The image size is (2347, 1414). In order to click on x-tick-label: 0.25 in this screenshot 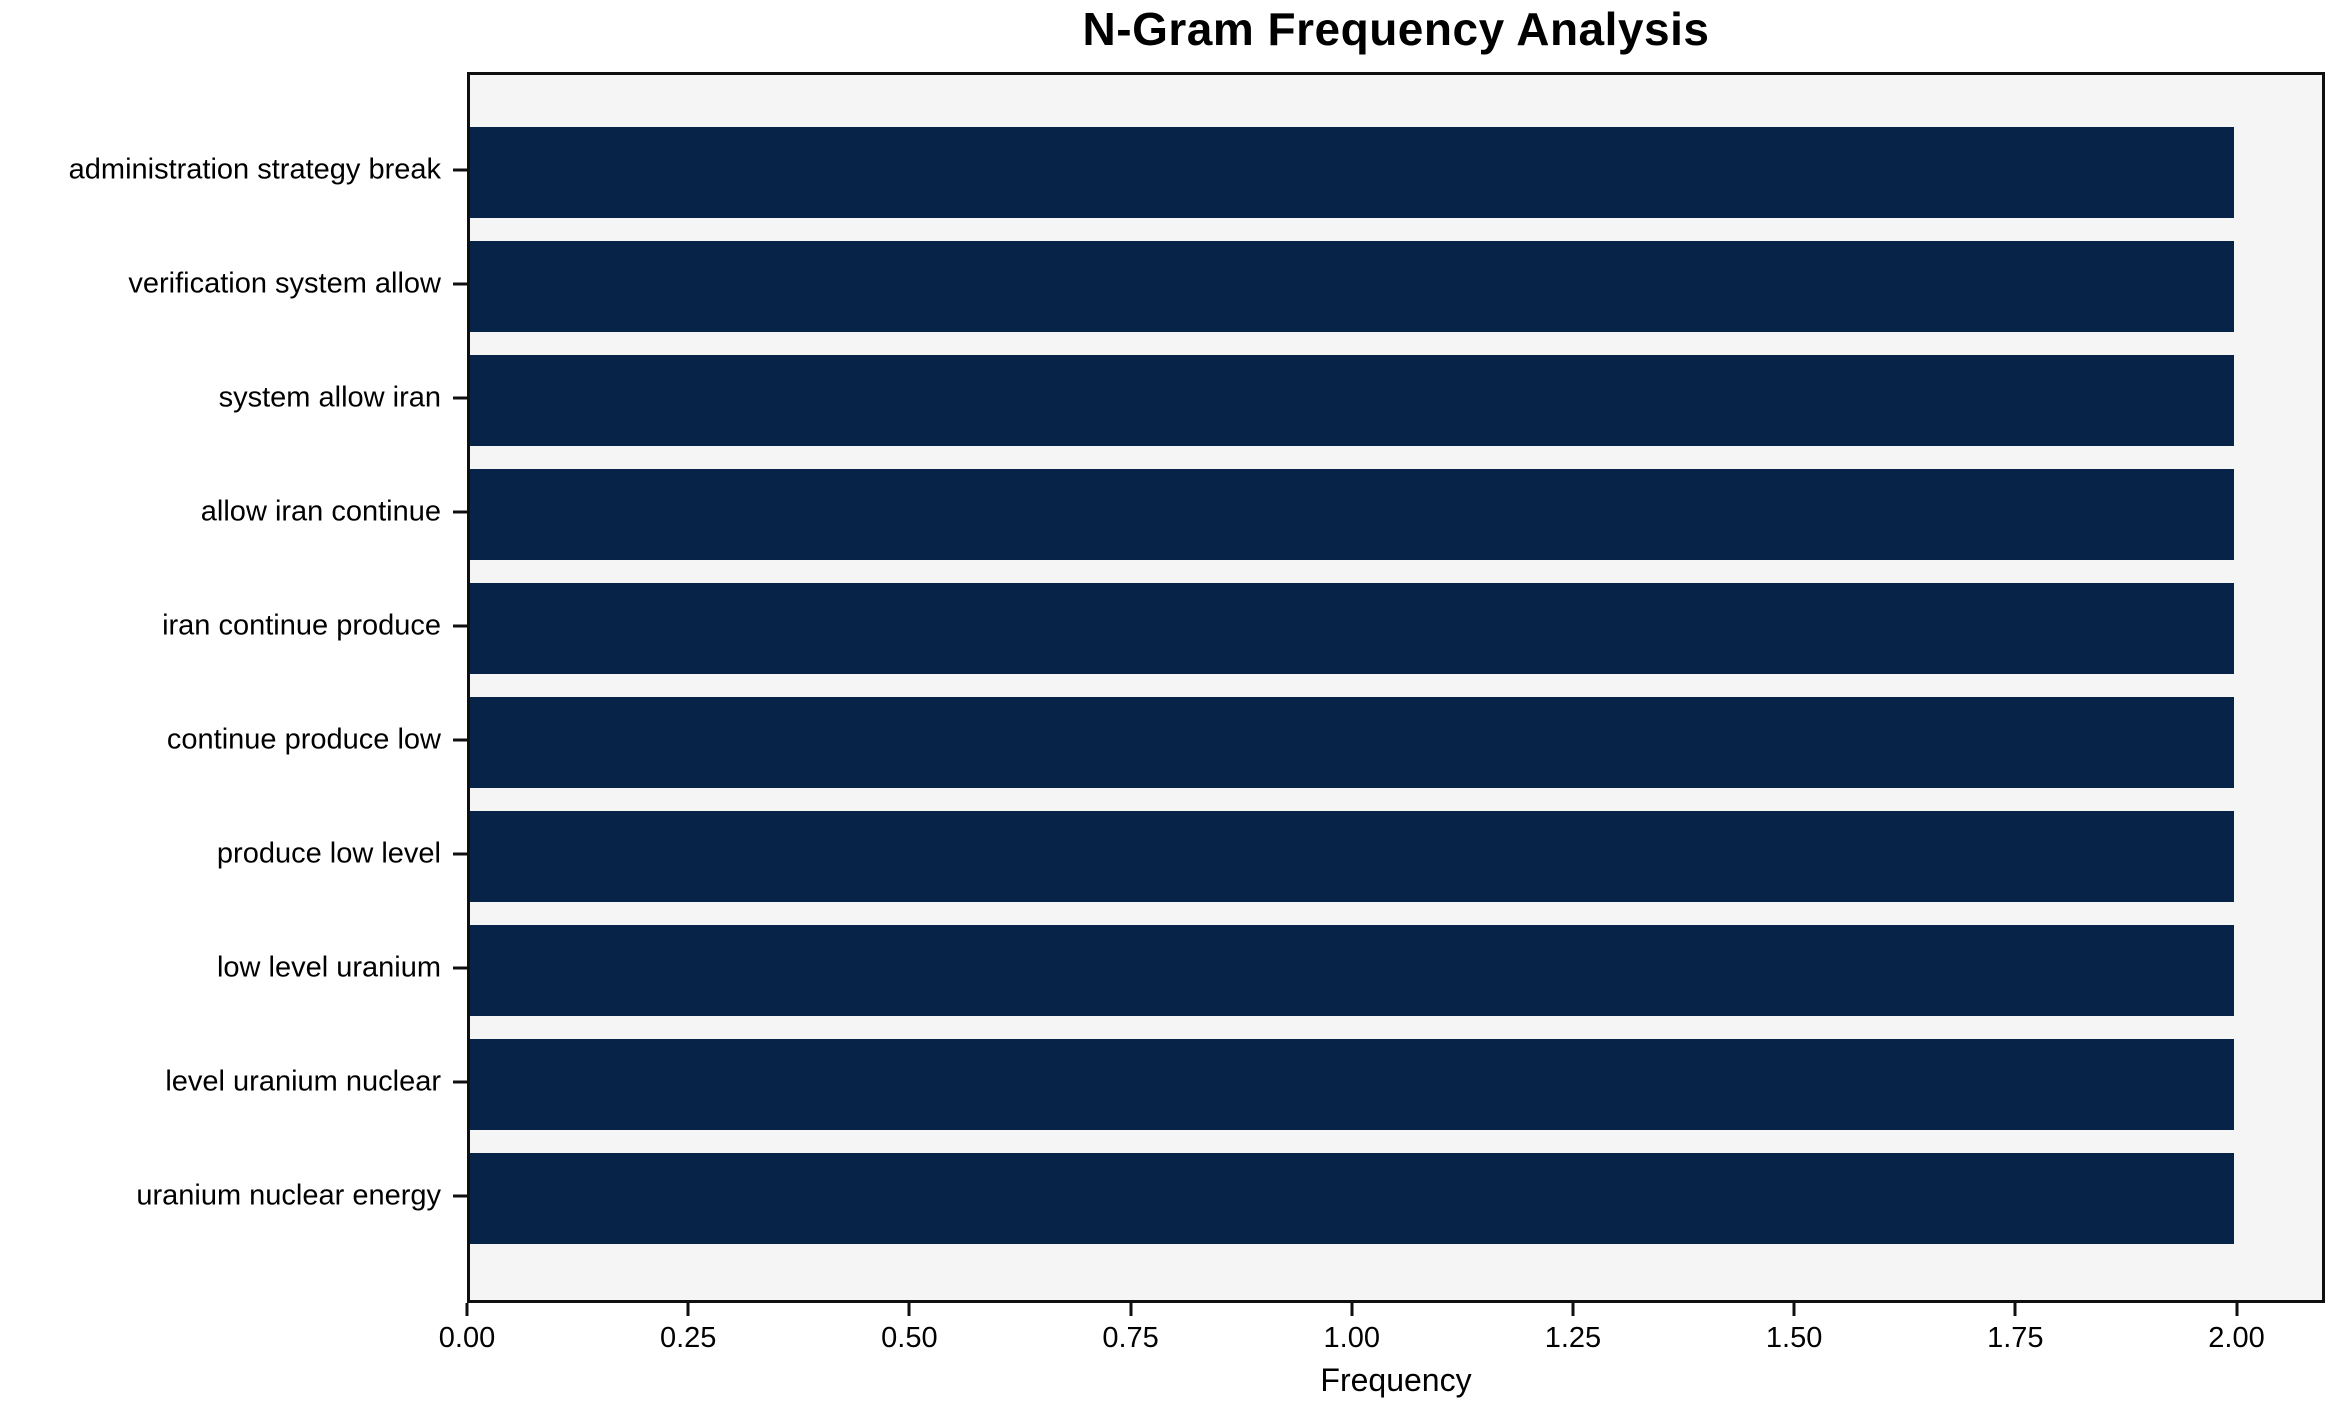, I will do `click(688, 1338)`.